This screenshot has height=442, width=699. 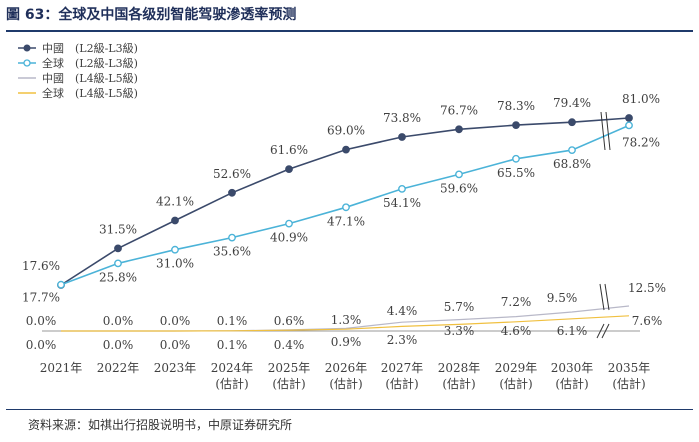 I want to click on data-label-global-l2: 25.8%, so click(x=118, y=277).